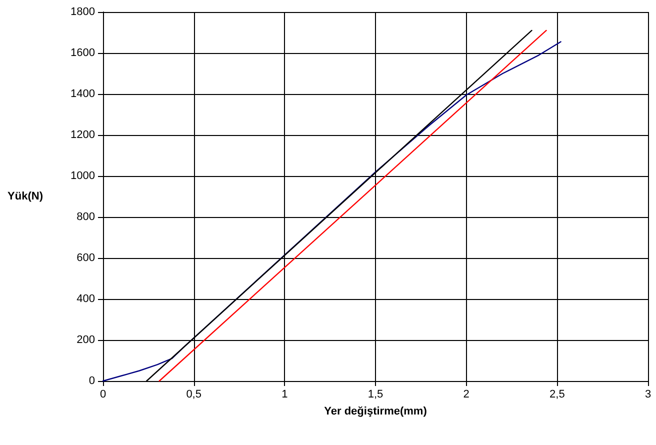  I want to click on x-tick-label: 0,5, so click(194, 394).